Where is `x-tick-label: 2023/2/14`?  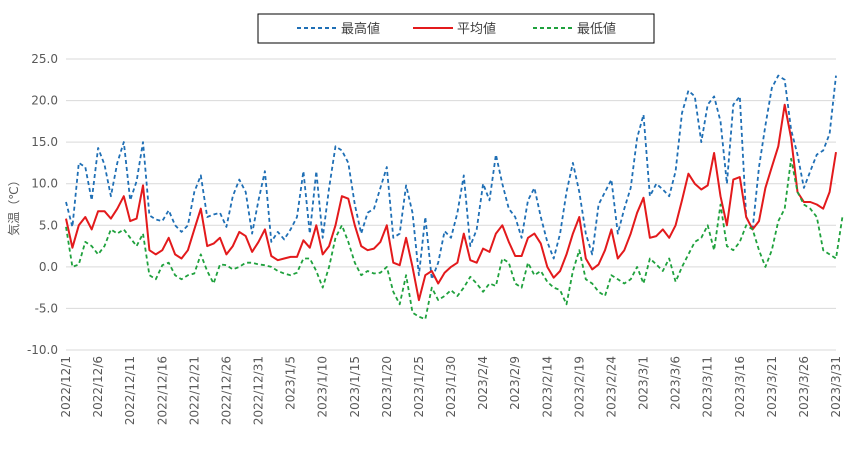 x-tick-label: 2023/2/14 is located at coordinates (547, 387).